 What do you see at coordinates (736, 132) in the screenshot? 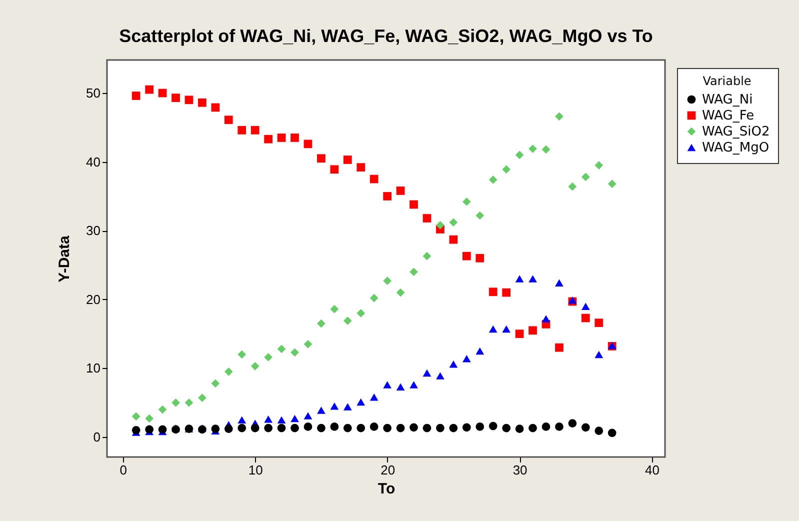
I see `legend-label: WAG_SiO2` at bounding box center [736, 132].